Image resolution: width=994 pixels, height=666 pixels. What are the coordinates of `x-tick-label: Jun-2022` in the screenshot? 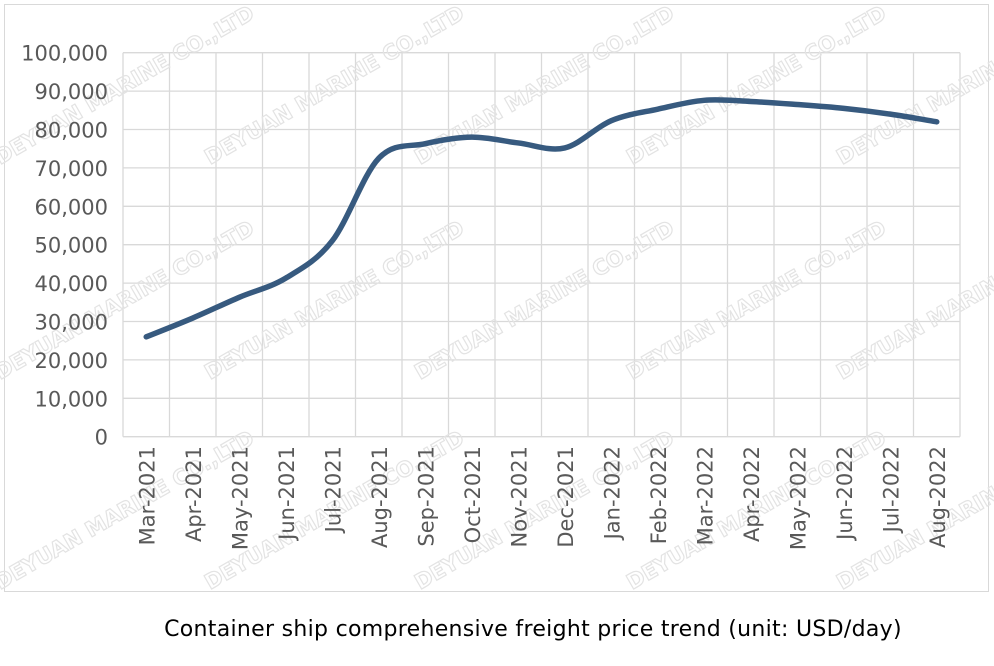 It's located at (845, 494).